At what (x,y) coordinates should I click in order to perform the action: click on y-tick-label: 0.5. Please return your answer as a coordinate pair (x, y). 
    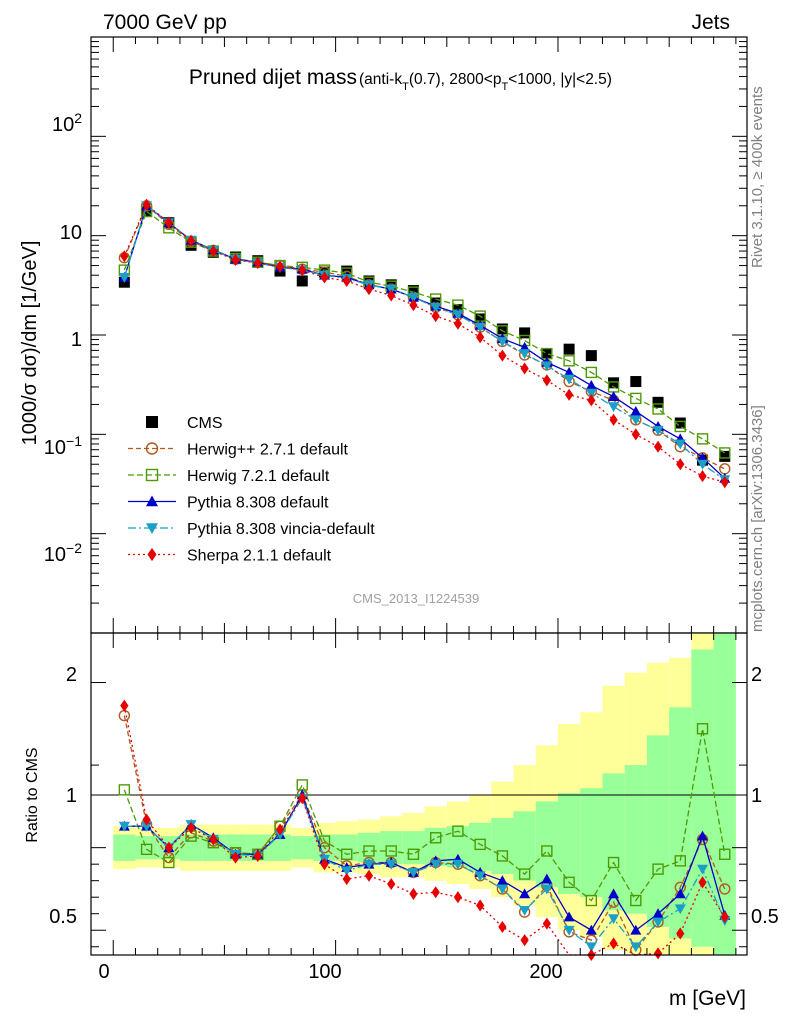
    Looking at the image, I should click on (63, 917).